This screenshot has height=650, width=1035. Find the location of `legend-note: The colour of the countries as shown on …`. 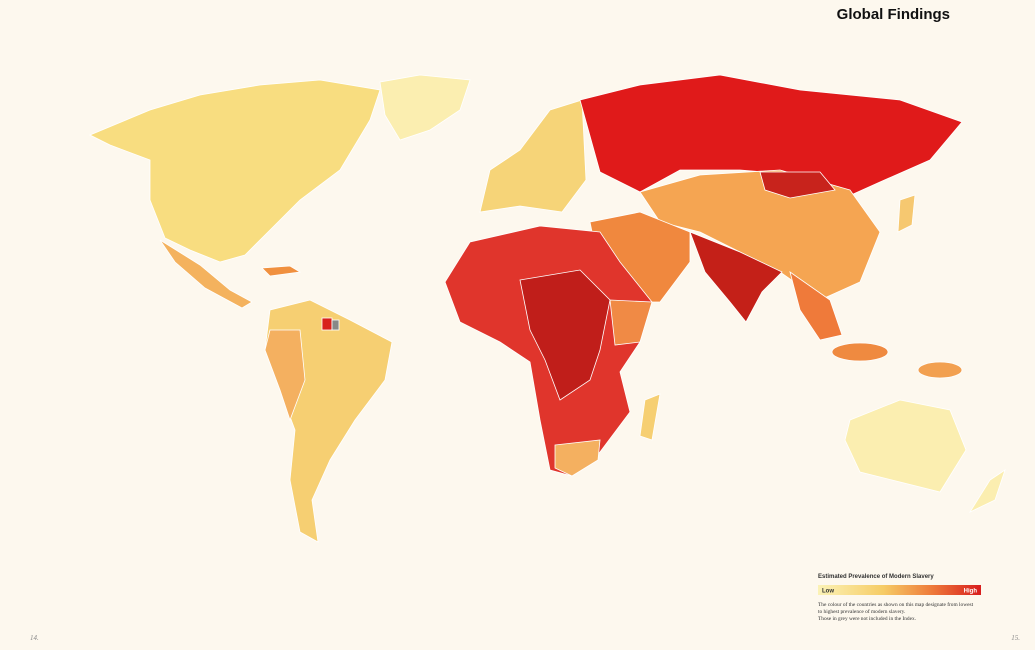

legend-note: The colour of the countries as shown on … is located at coordinates (896, 604).